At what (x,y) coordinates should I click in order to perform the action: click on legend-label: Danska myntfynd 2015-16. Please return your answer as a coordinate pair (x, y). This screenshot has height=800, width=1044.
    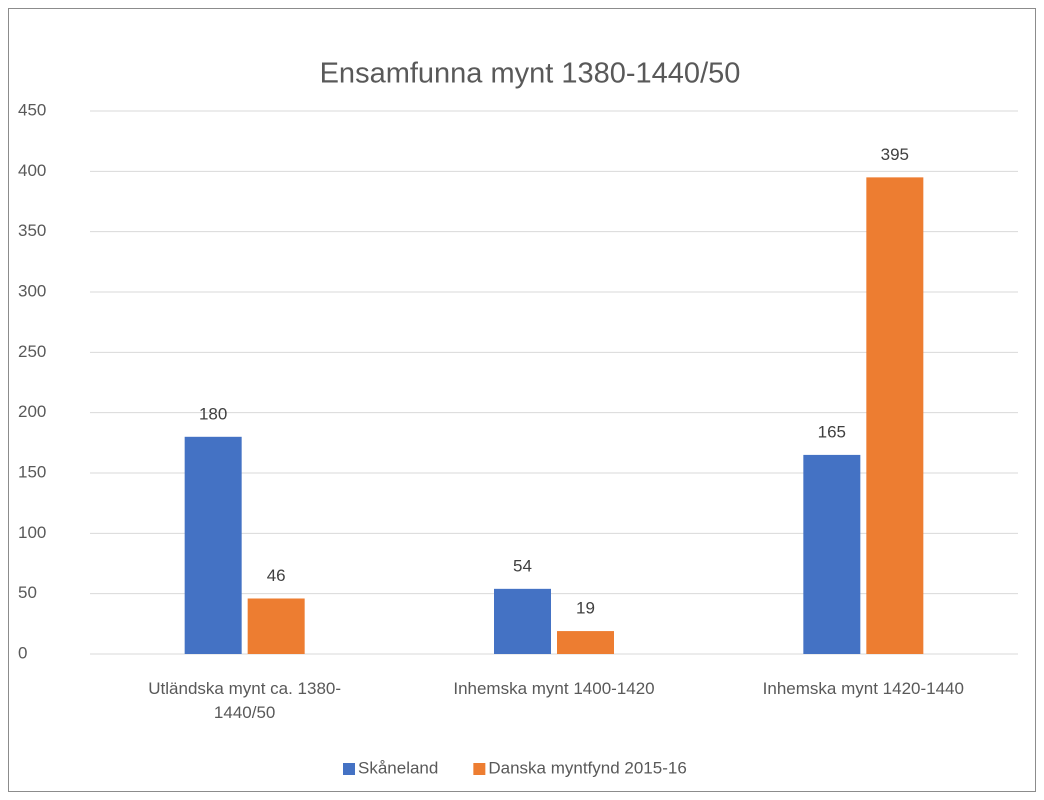
    Looking at the image, I should click on (587, 767).